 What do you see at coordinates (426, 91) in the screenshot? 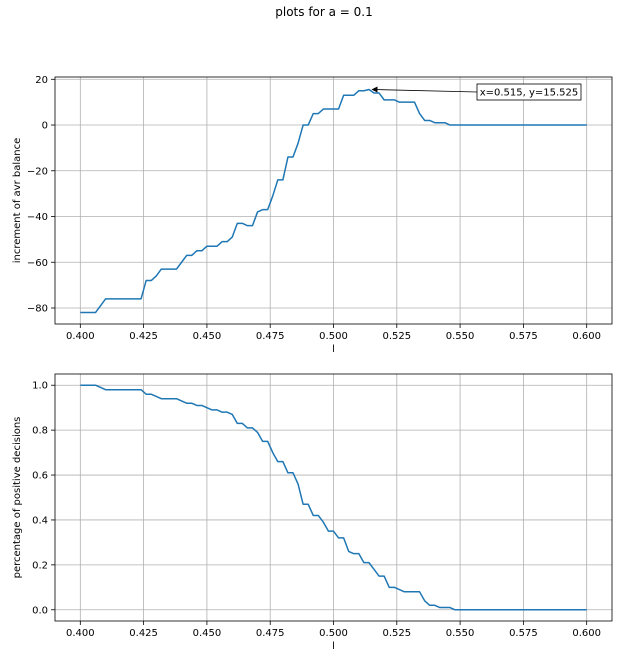
I see `annotation-arrow` at bounding box center [426, 91].